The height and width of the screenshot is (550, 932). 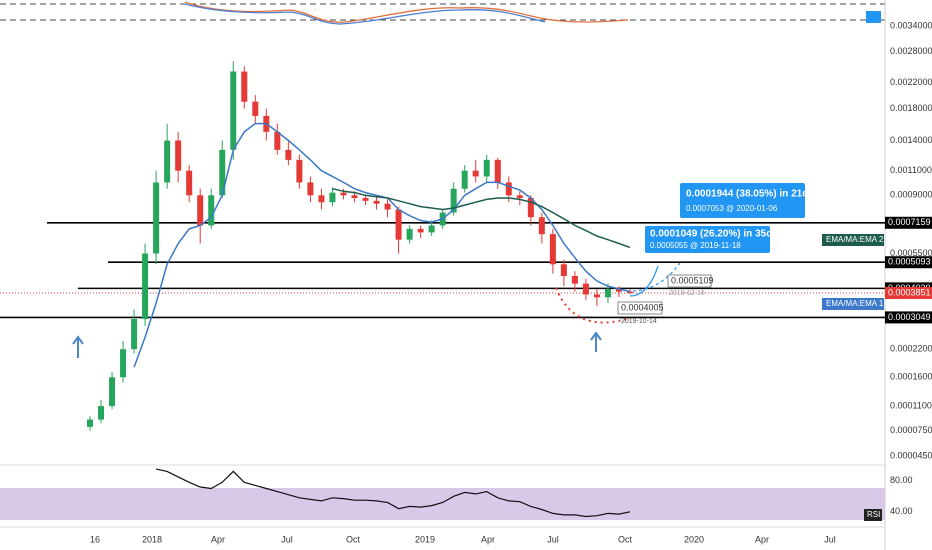 I want to click on y-tick-label: 0.0028000, so click(x=911, y=51).